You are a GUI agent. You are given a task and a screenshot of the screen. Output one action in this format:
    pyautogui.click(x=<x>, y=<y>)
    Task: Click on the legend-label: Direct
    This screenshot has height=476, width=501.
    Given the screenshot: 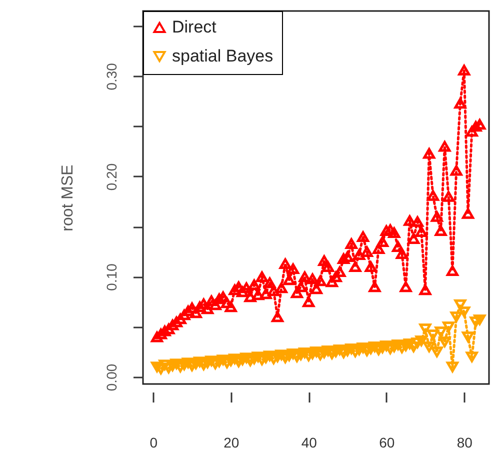 What is the action you would take?
    pyautogui.click(x=194, y=27)
    